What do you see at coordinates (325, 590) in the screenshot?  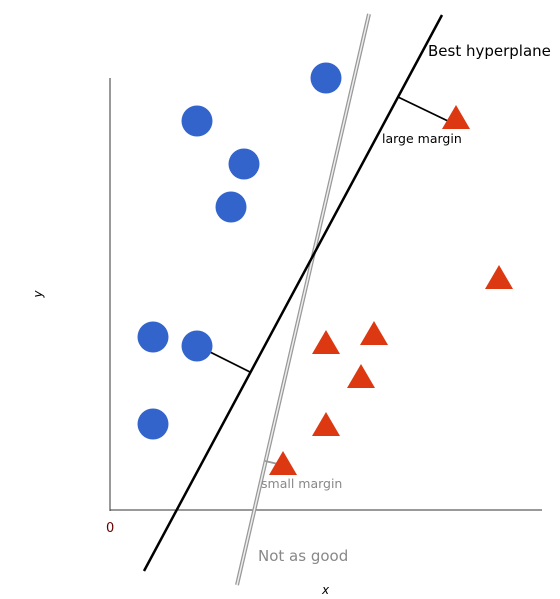 I see `x-axis-label: x` at bounding box center [325, 590].